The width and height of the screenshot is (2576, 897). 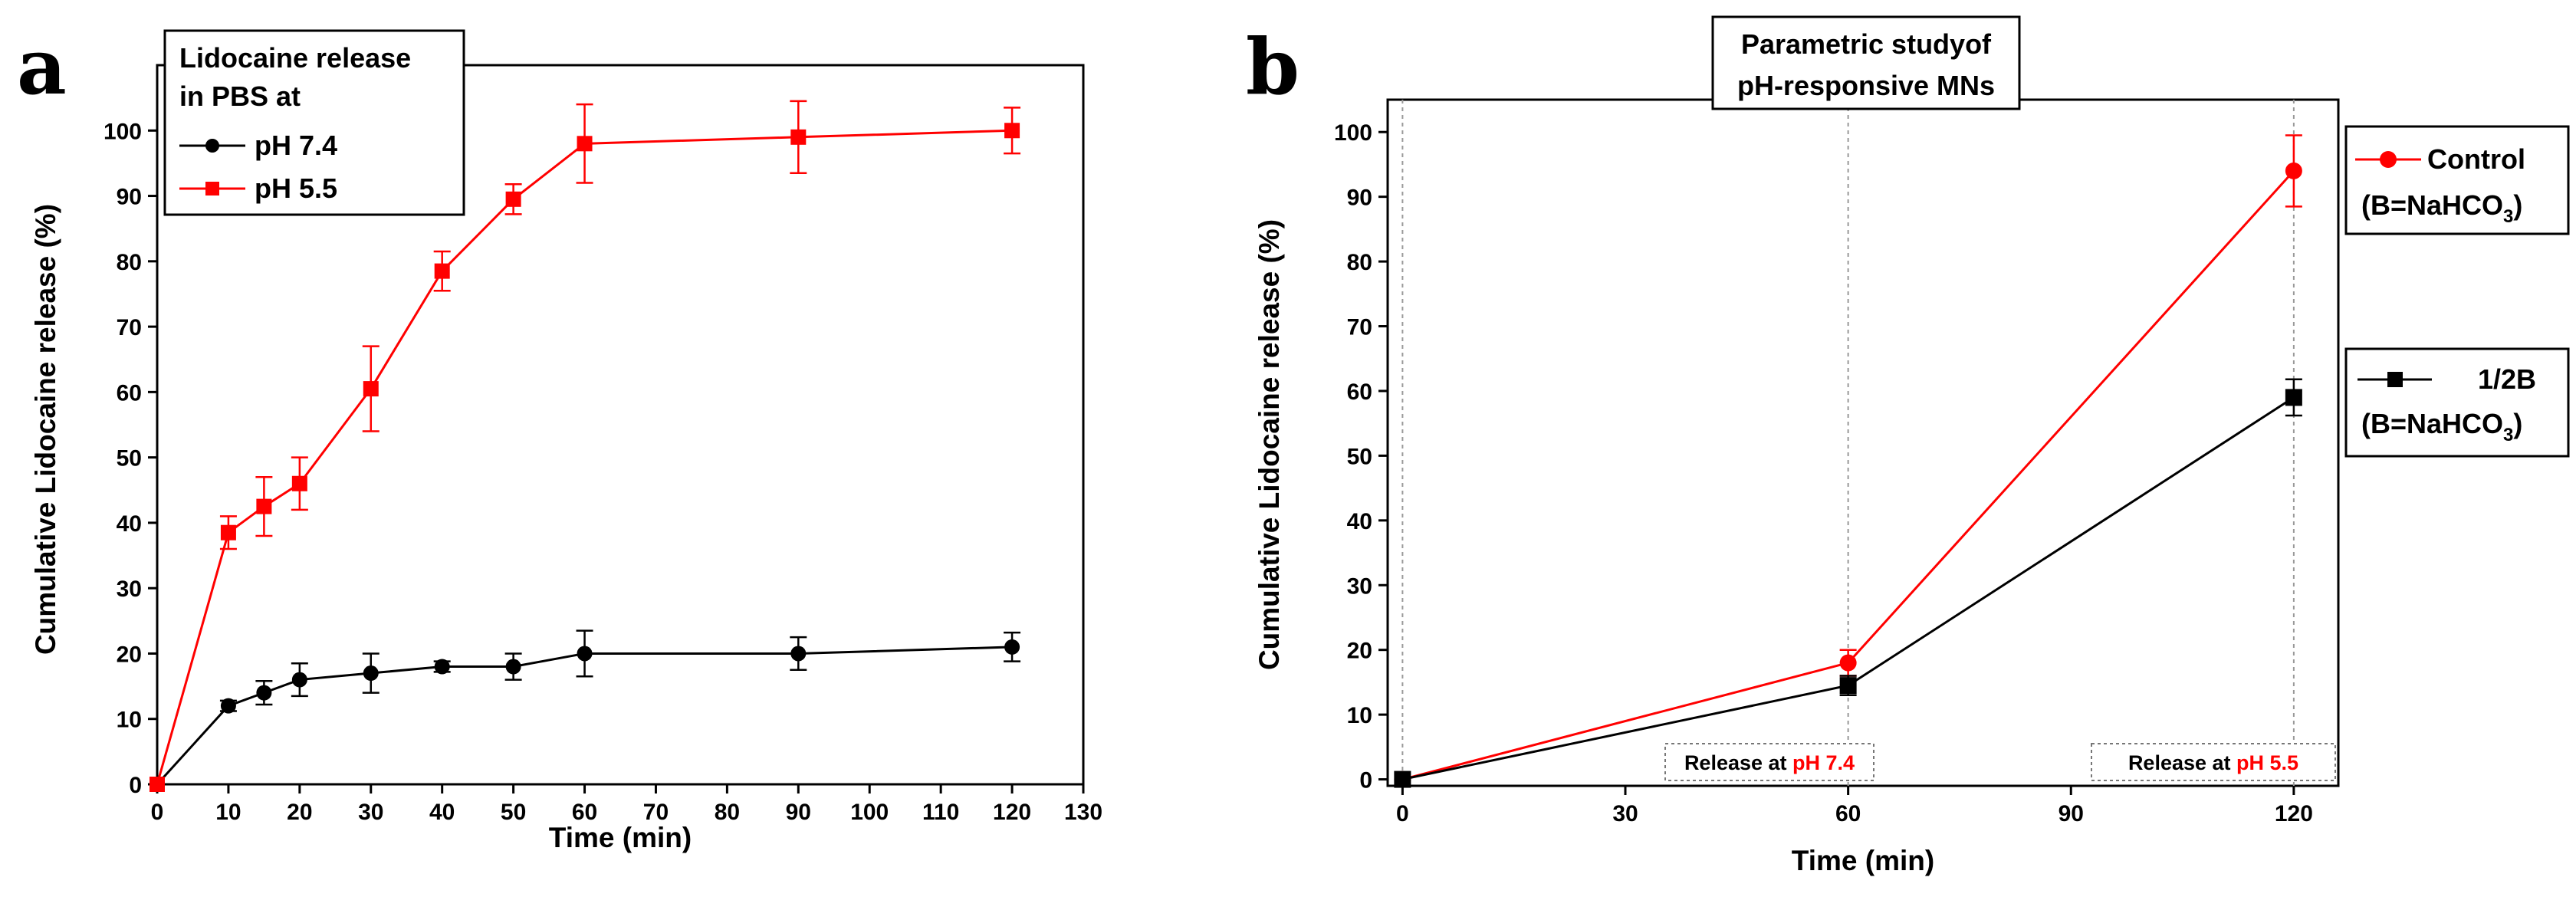 I want to click on chart-a-y-tick-label-8: 80, so click(x=129, y=262).